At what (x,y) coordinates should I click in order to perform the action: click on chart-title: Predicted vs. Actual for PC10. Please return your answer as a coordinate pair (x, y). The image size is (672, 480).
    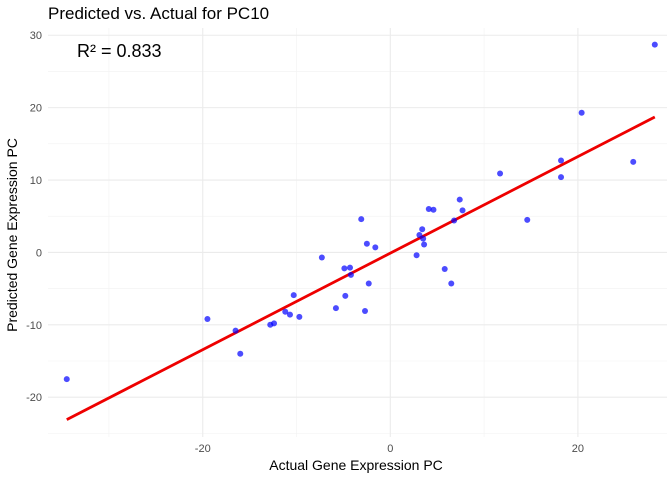
    Looking at the image, I should click on (158, 13).